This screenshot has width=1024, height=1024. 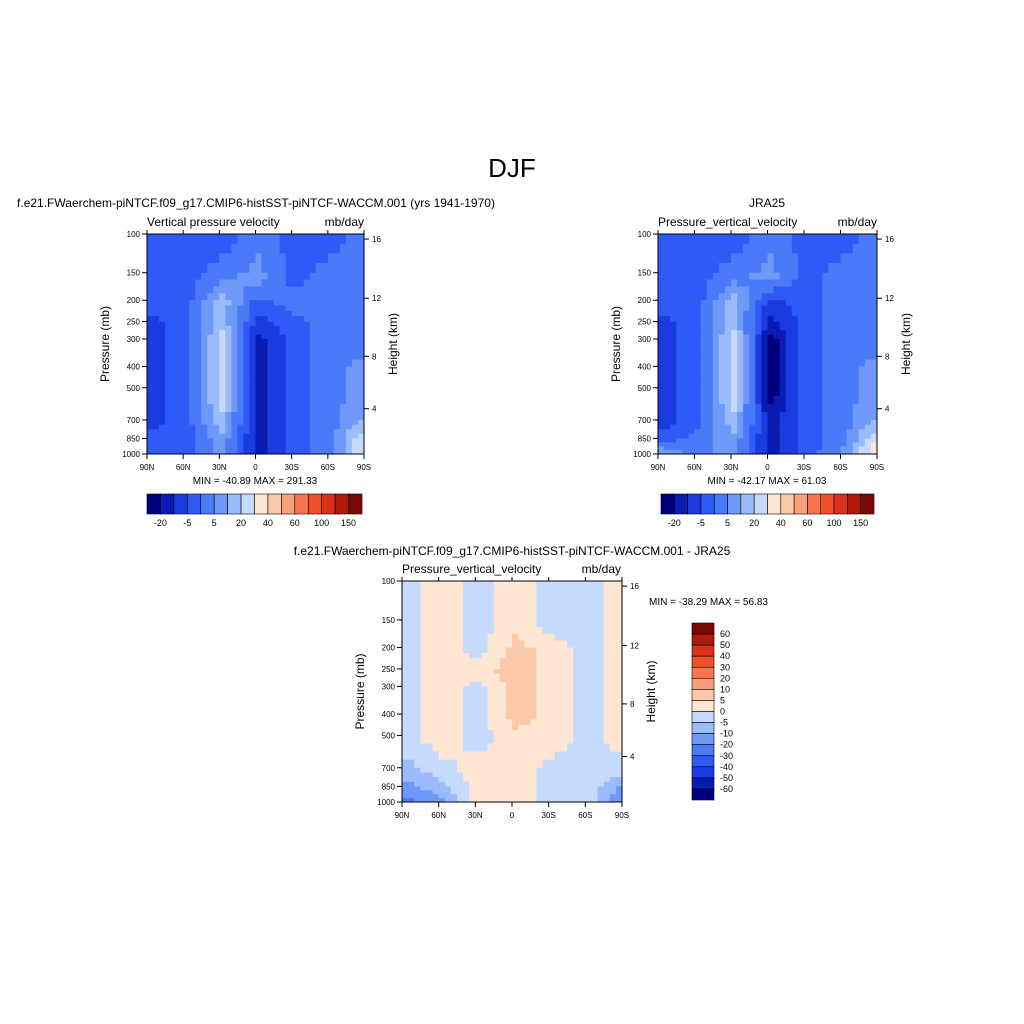 I want to click on obs-colorbar-swatch, so click(x=707, y=504).